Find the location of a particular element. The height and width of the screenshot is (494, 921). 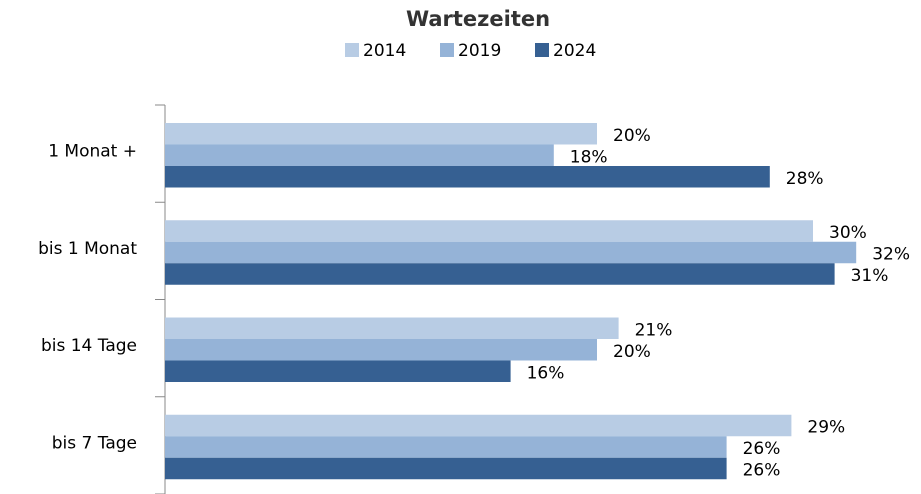

y-tick-label: bis 1 Monat is located at coordinates (87, 249).